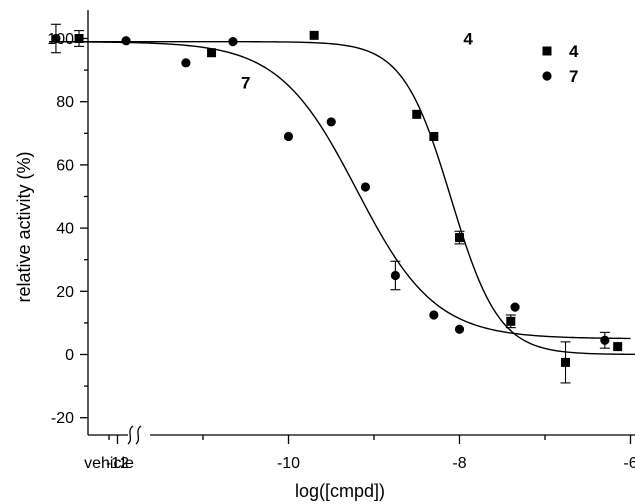  I want to click on x-axis-title: log([cmpd]), so click(340, 491).